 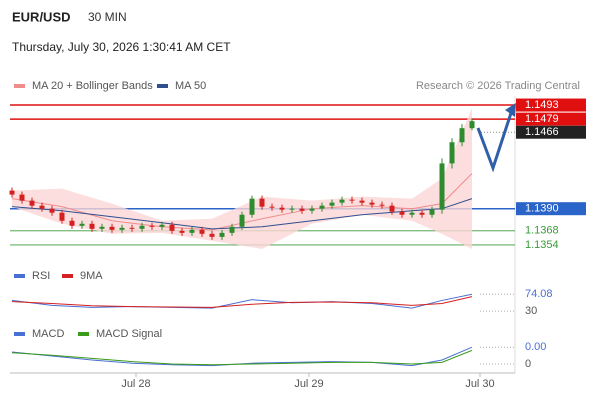 What do you see at coordinates (542, 231) in the screenshot?
I see `level-label: 1.1368` at bounding box center [542, 231].